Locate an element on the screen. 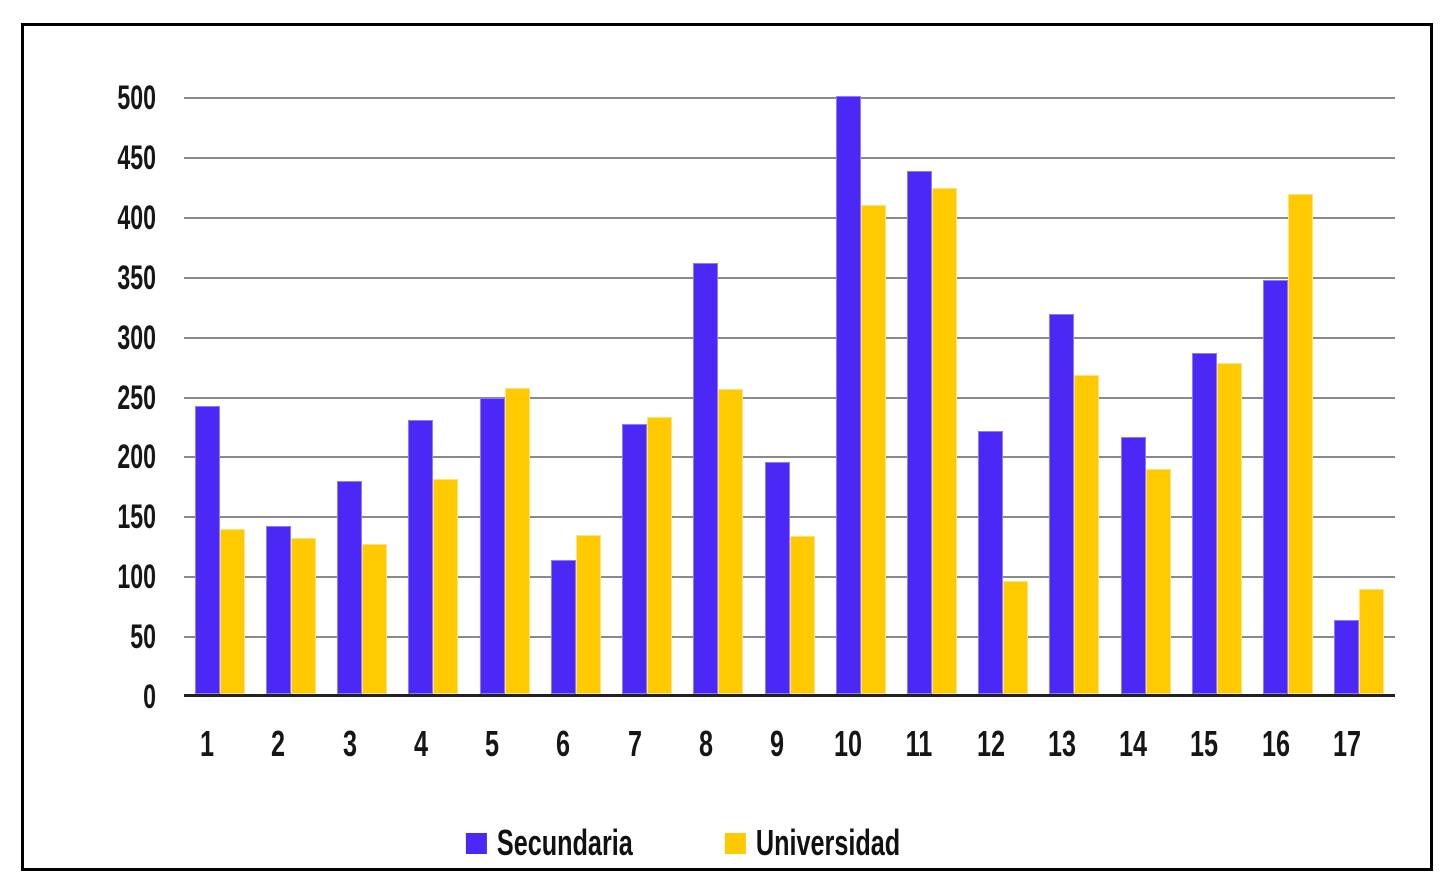 This screenshot has width=1453, height=887. x-axis-category-label: 15 is located at coordinates (1204, 743).